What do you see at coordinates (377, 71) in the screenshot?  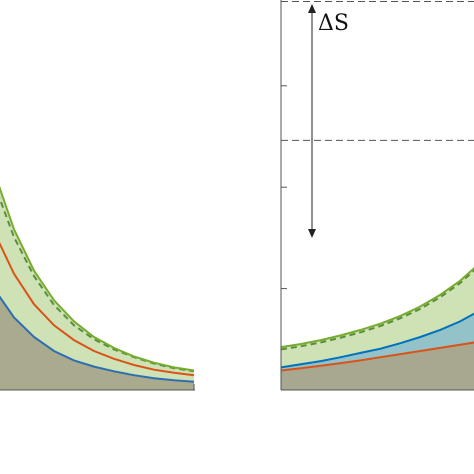 I see `right-reference-lines` at bounding box center [377, 71].